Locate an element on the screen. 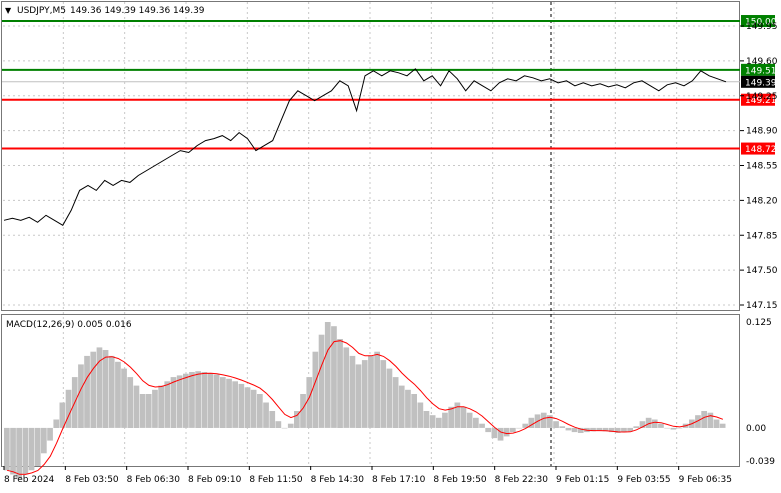  time-tick-label: 8 Feb 19:50 is located at coordinates (460, 480).